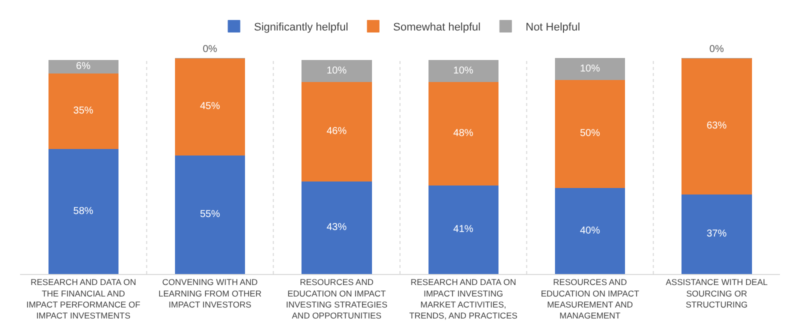 The height and width of the screenshot is (336, 800). I want to click on legend-label: Somewhat helpful, so click(437, 28).